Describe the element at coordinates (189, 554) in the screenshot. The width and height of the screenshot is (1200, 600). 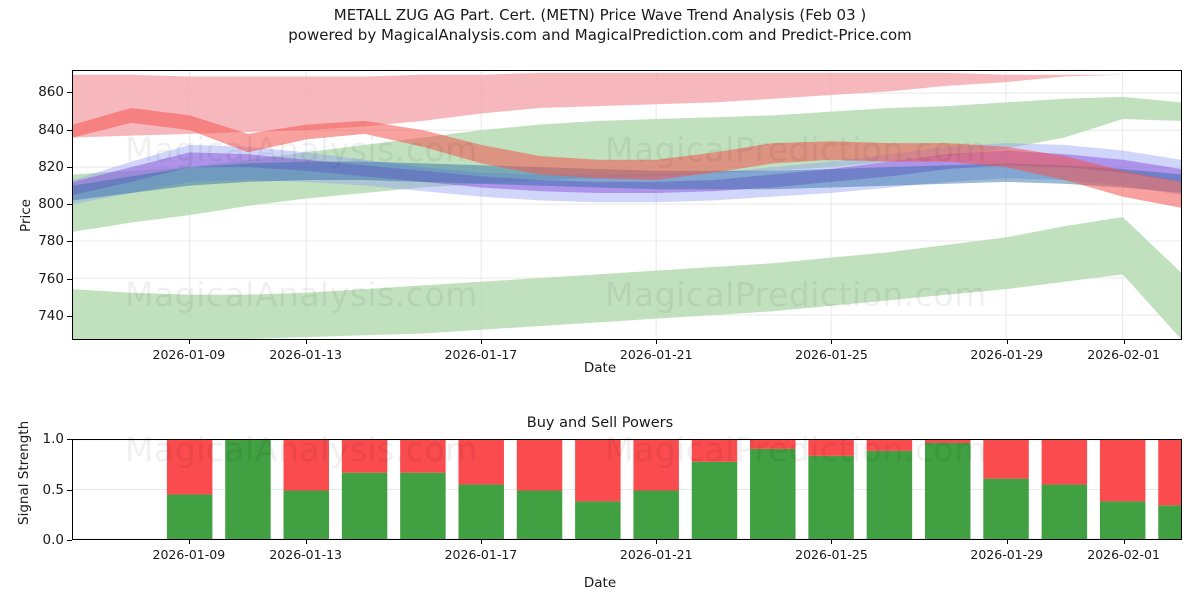
I see `signal-x-tick-label: 2026-01-09` at that location.